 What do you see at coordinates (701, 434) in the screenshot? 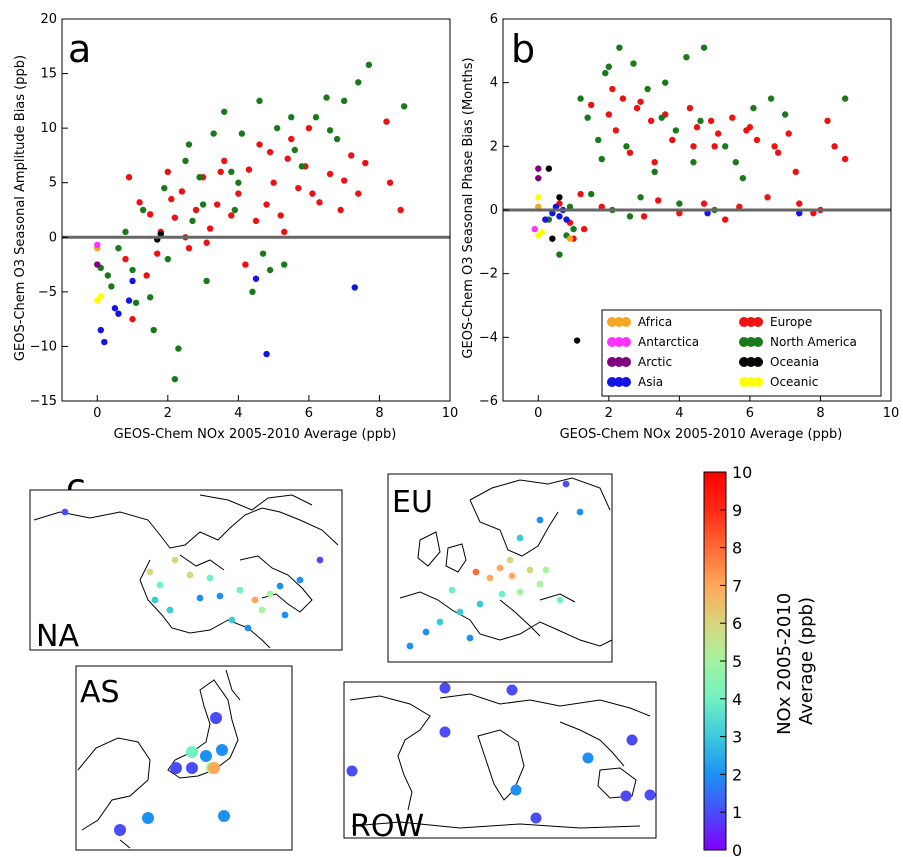
I see `panel-b-xlabel: GEOS-Chem NOx 2005-2010 Average (ppb)` at bounding box center [701, 434].